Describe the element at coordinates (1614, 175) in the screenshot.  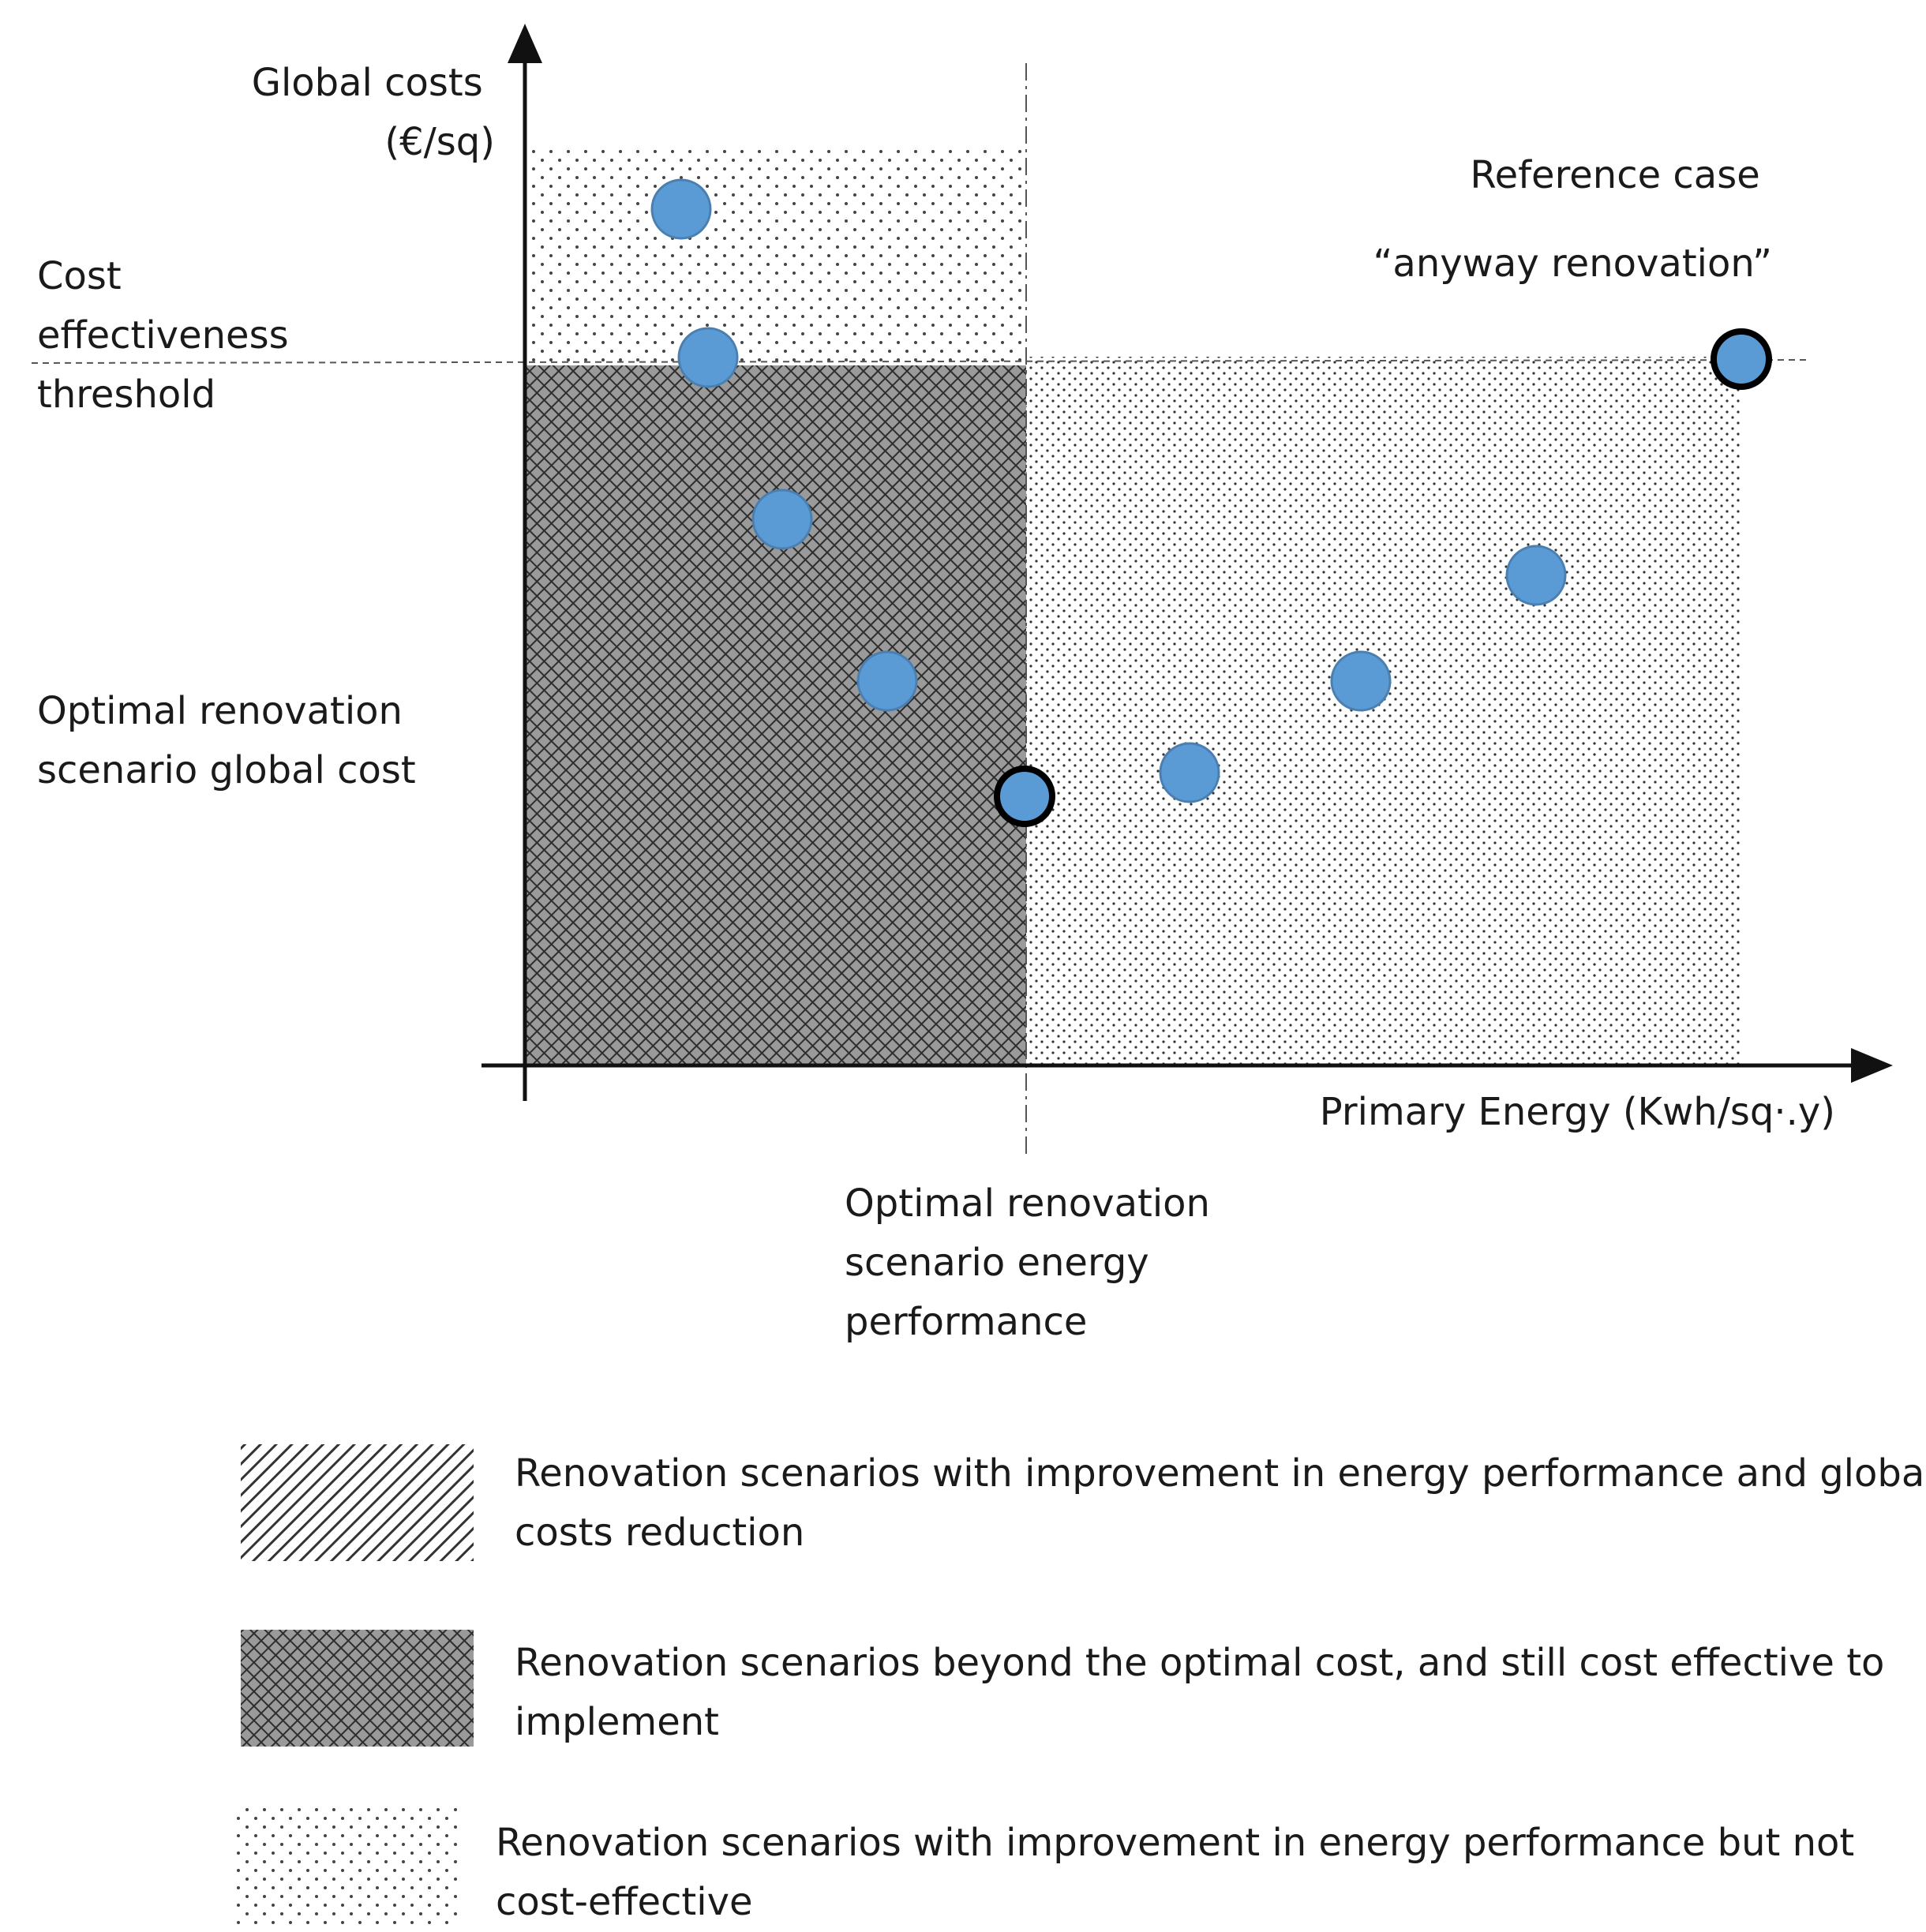
I see `reference-case-label-line-1: Reference case` at that location.